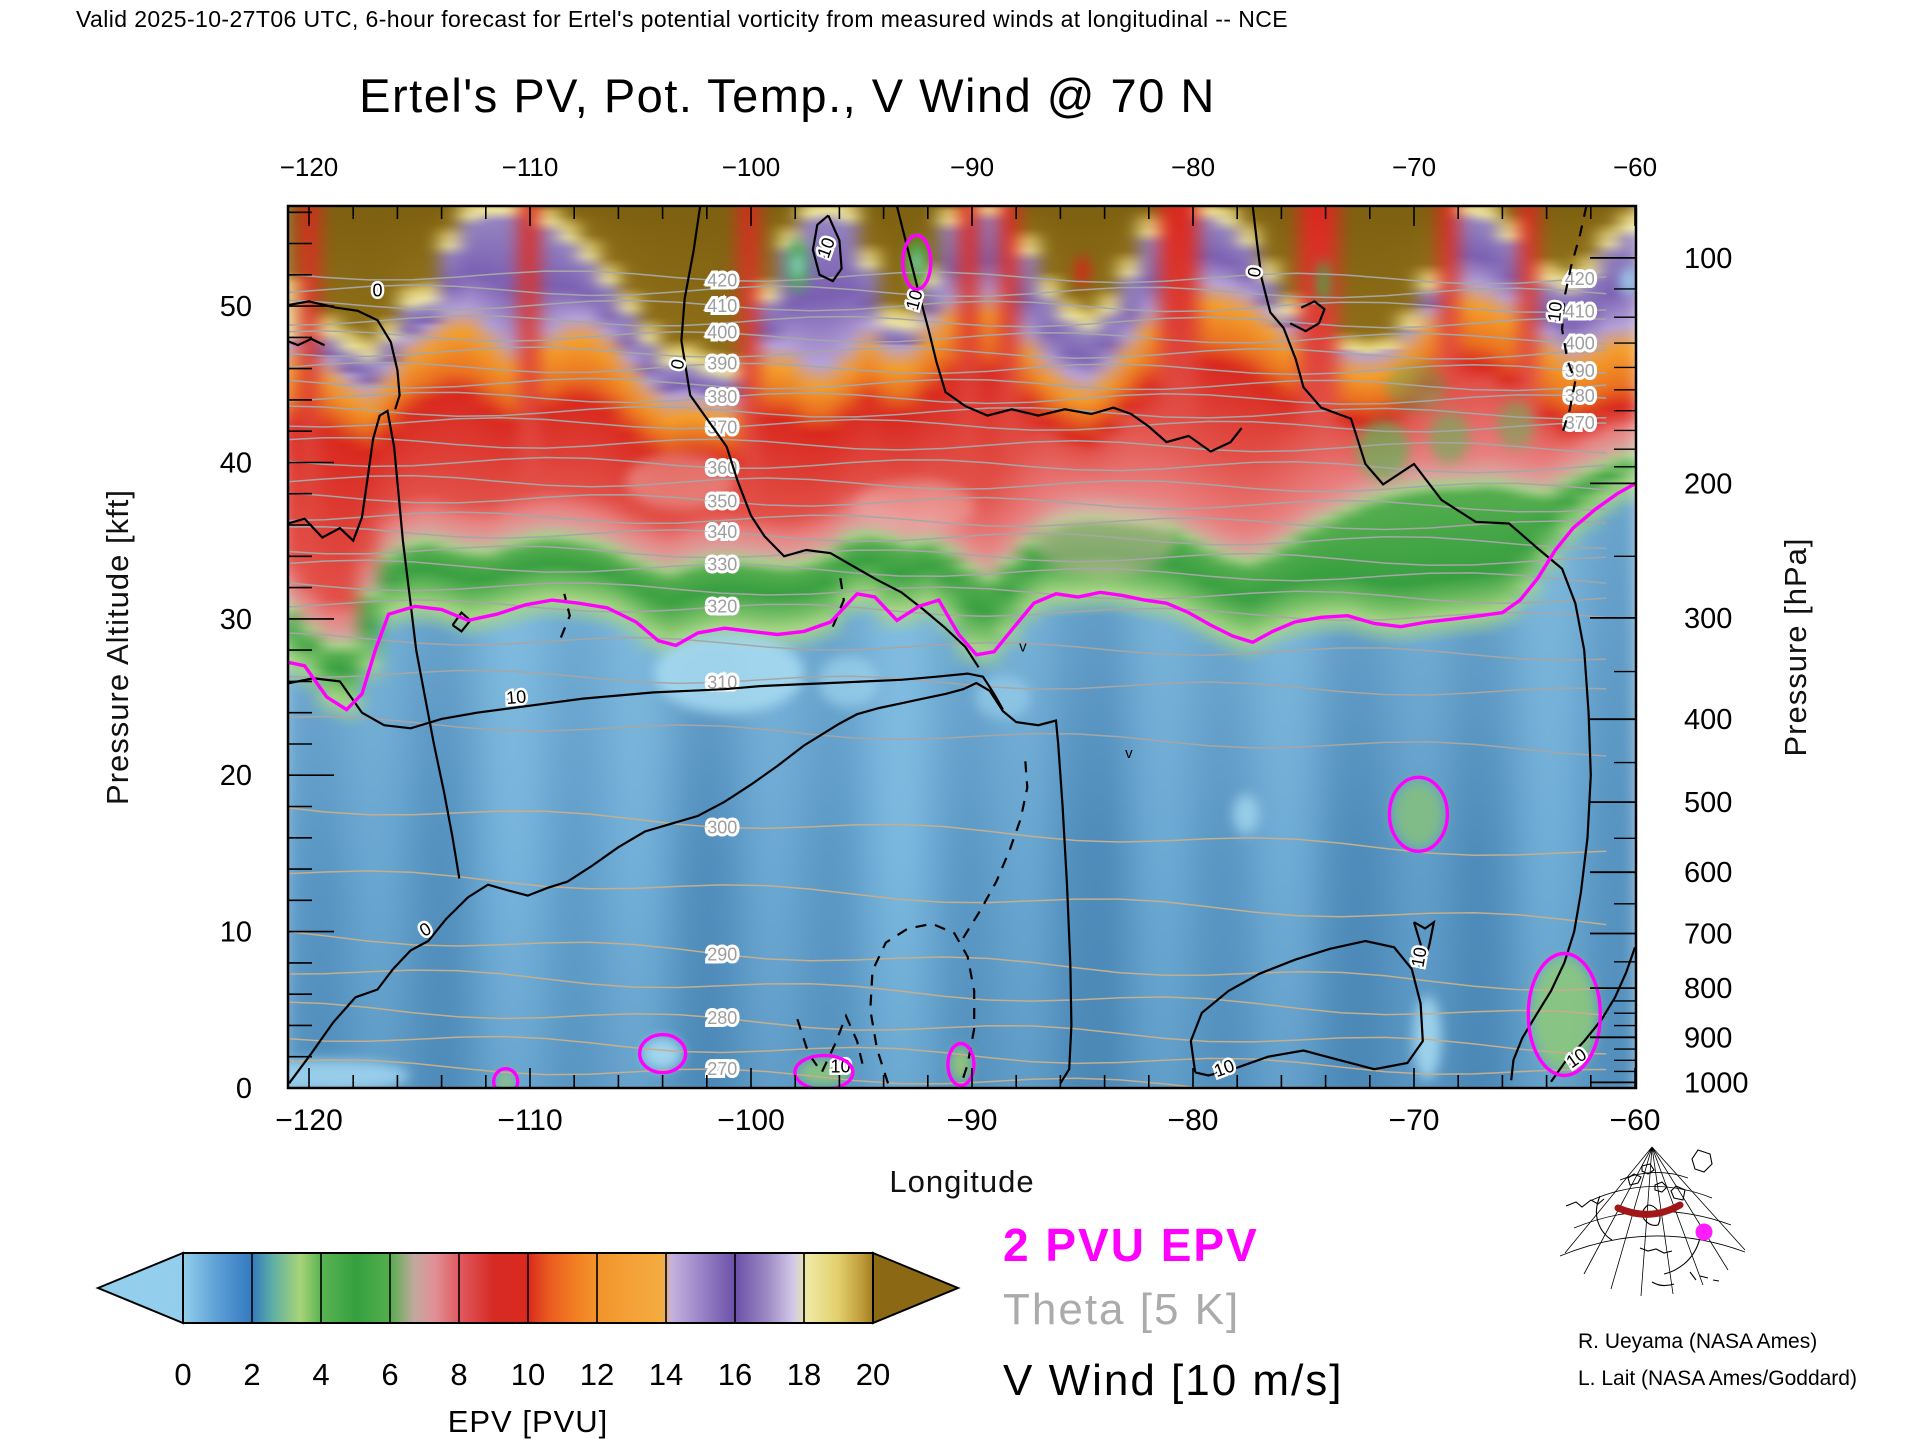  I want to click on y-tick-hpa: 100, so click(1708, 259).